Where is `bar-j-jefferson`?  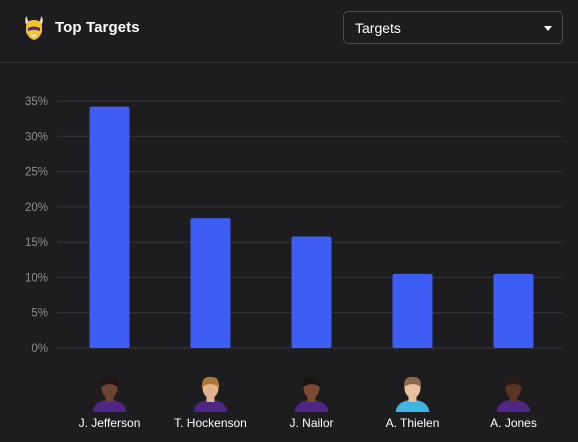
bar-j-jefferson is located at coordinates (109, 227).